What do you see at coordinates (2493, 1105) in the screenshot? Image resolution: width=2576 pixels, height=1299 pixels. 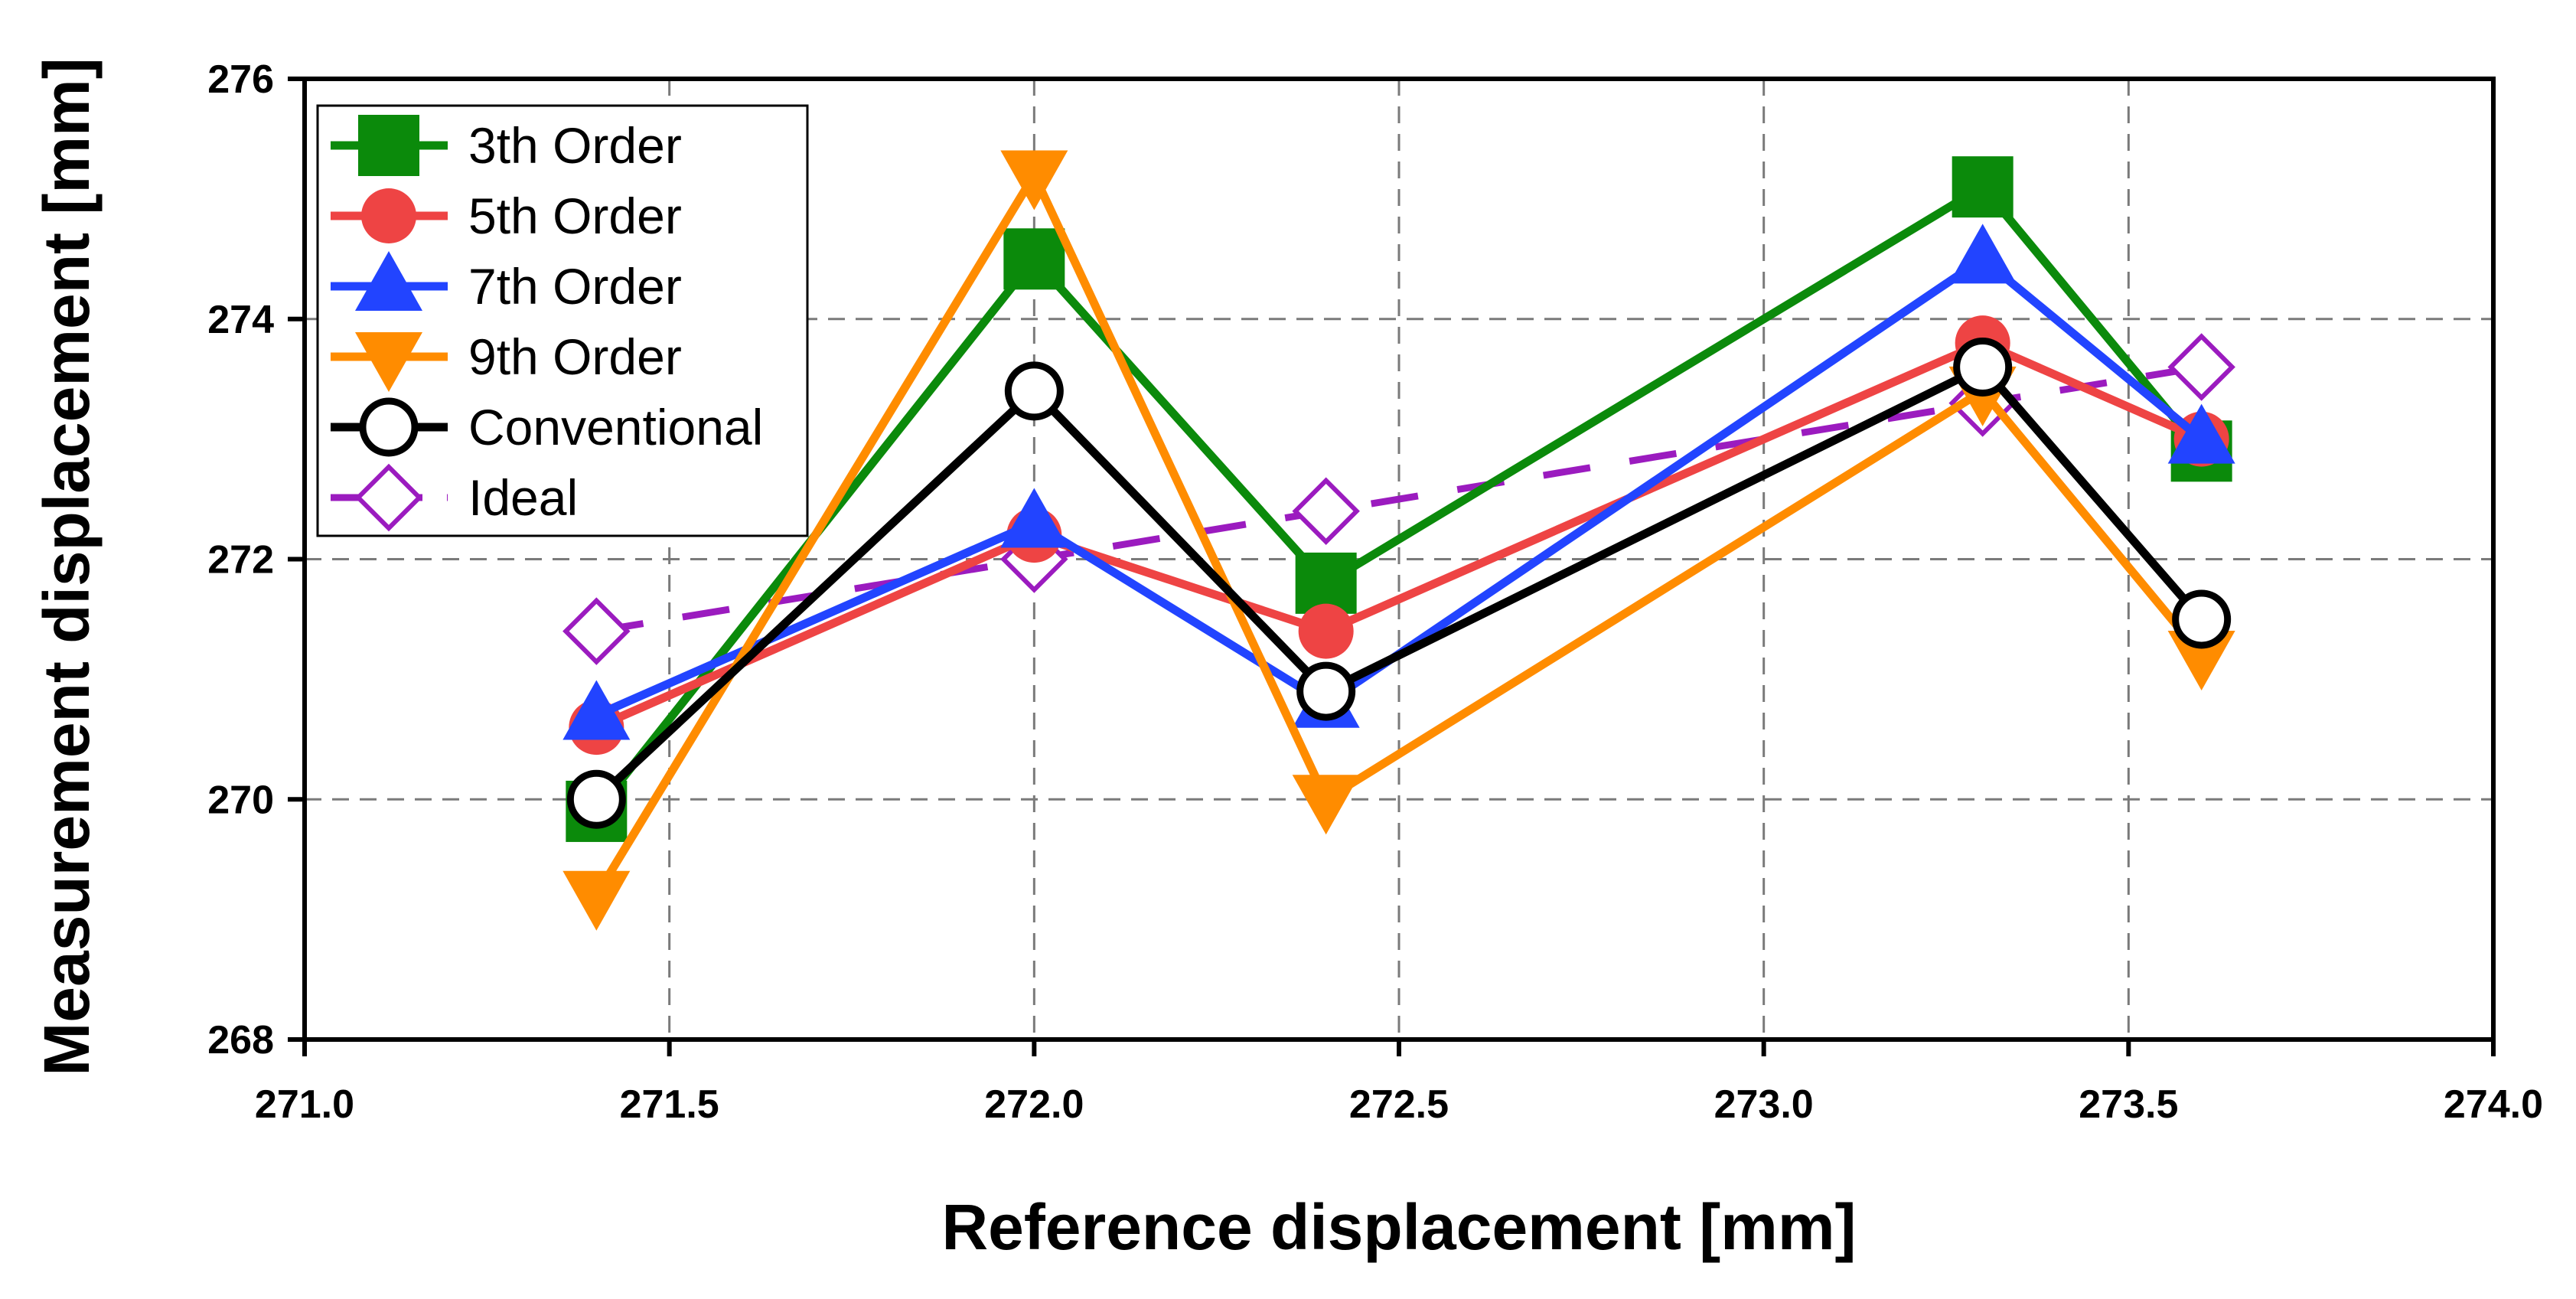 I see `x-tick-label: 274.0` at bounding box center [2493, 1105].